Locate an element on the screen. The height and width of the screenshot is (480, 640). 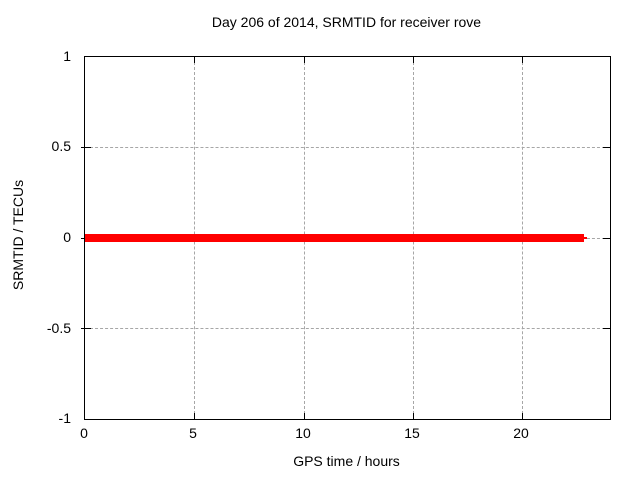
x-tick-label-10: 10 is located at coordinates (303, 433).